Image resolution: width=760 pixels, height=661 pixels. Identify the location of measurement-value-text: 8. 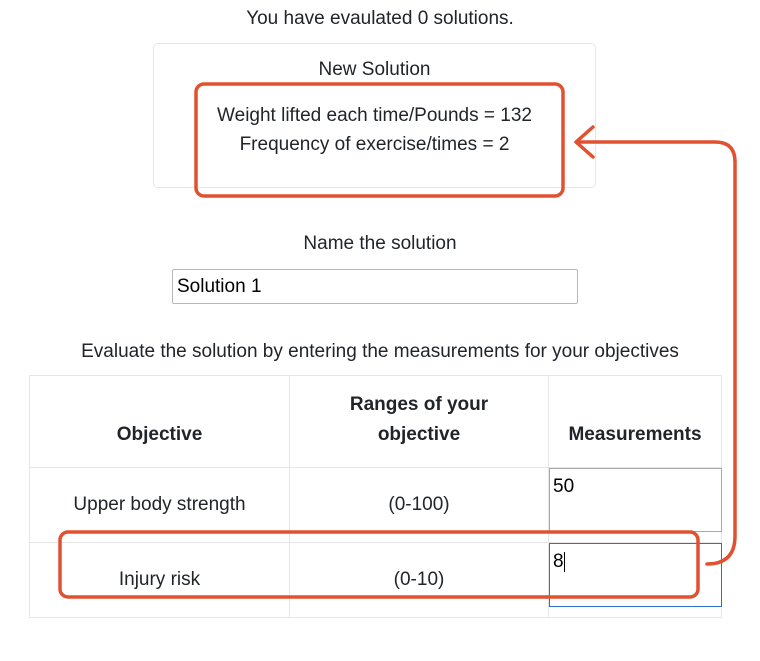
(558, 561).